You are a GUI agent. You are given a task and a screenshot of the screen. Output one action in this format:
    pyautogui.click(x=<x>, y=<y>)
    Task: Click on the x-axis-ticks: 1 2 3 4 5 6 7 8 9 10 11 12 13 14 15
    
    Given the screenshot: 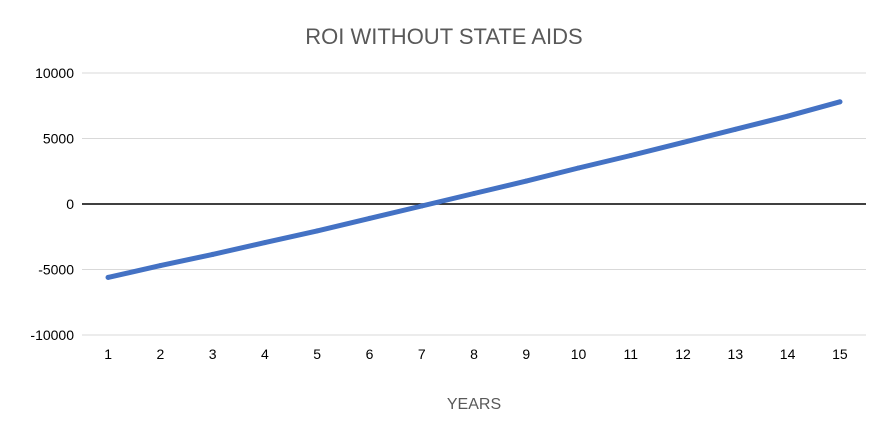 What is the action you would take?
    pyautogui.click(x=476, y=354)
    